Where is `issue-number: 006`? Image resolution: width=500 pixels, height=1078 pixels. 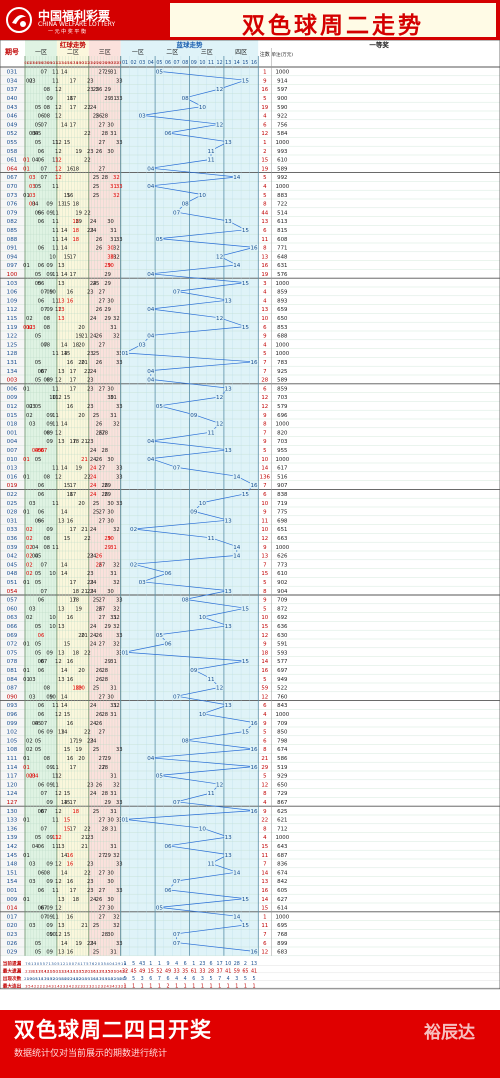 issue-number: 006 is located at coordinates (12, 389).